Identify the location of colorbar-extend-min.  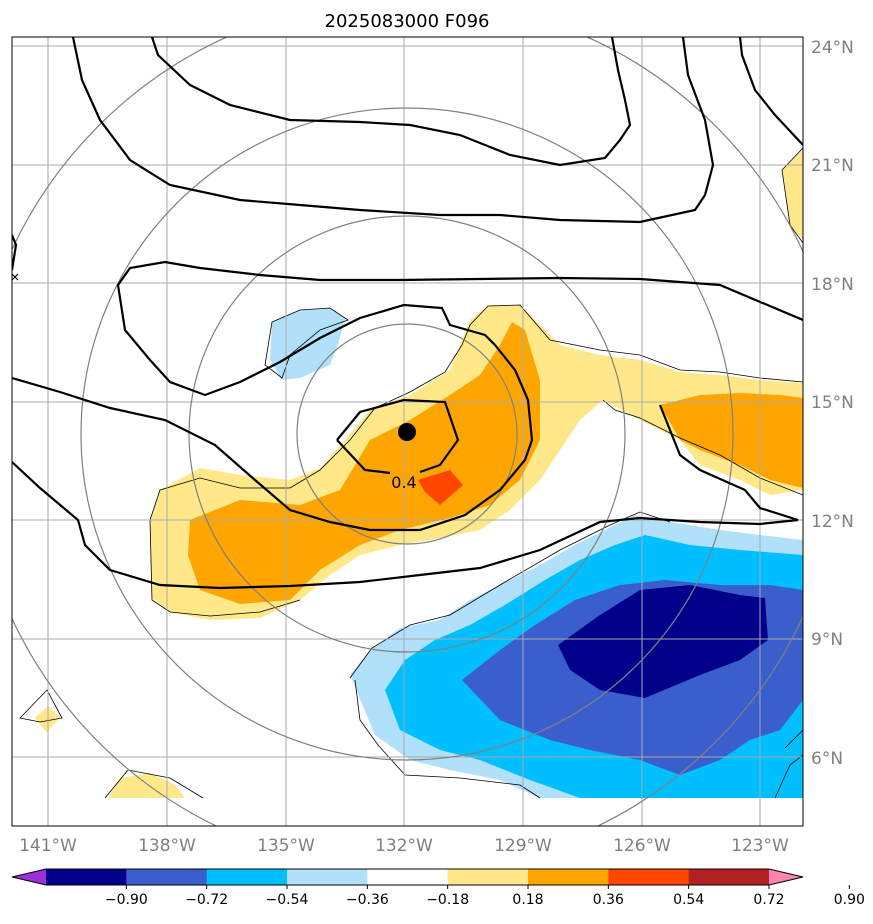
(29, 877).